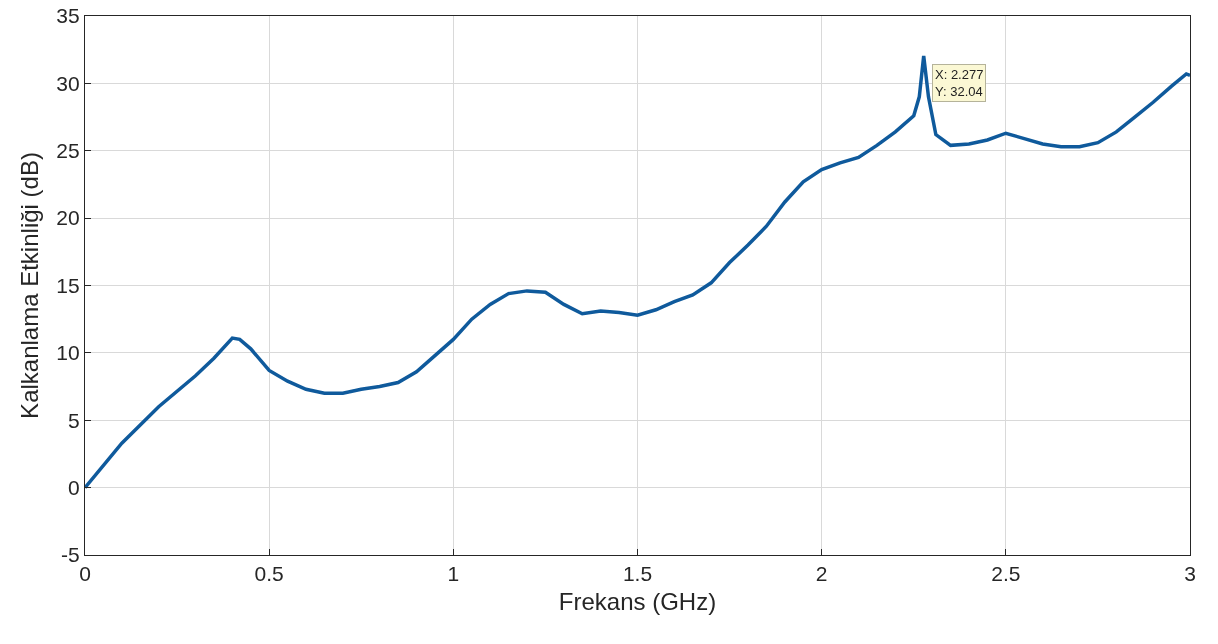  What do you see at coordinates (68, 353) in the screenshot?
I see `y-tick-label: 10` at bounding box center [68, 353].